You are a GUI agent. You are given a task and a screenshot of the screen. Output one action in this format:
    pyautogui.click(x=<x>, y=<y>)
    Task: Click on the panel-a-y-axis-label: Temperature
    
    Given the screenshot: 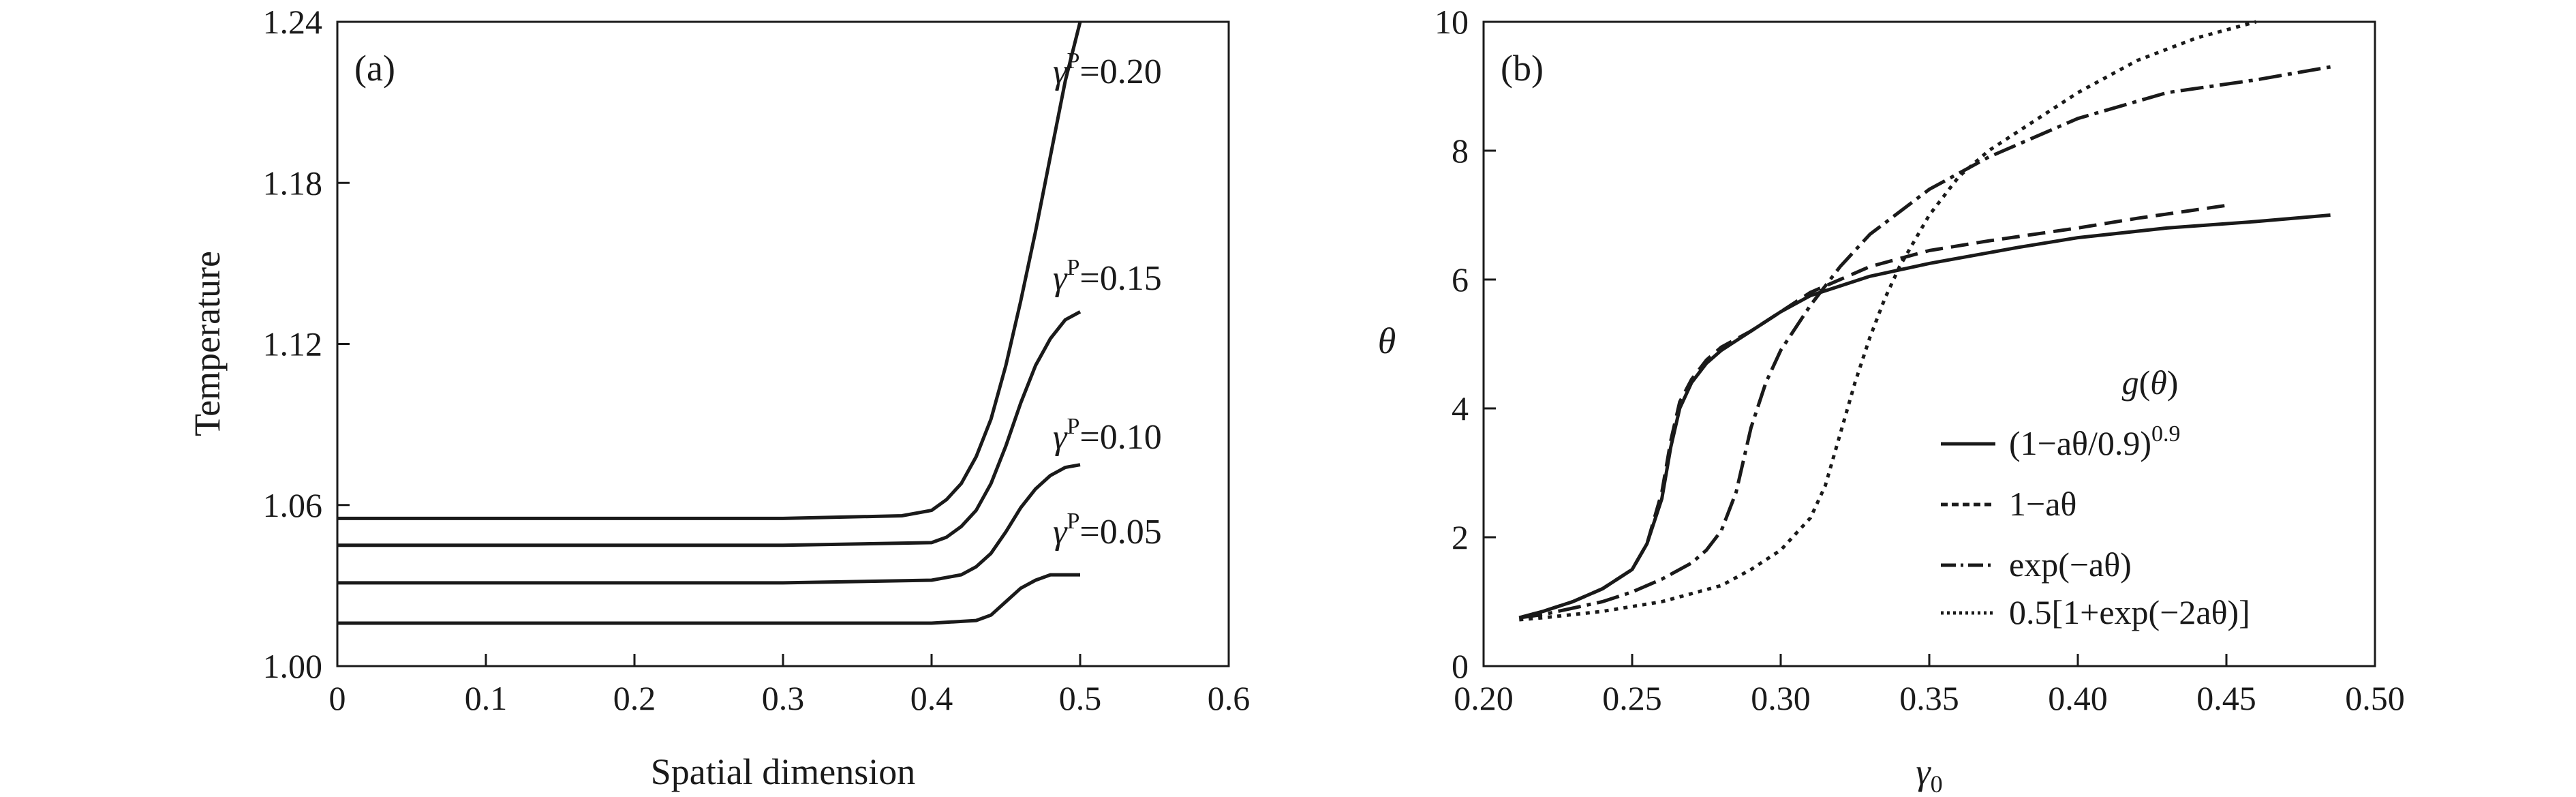 What is the action you would take?
    pyautogui.click(x=207, y=343)
    